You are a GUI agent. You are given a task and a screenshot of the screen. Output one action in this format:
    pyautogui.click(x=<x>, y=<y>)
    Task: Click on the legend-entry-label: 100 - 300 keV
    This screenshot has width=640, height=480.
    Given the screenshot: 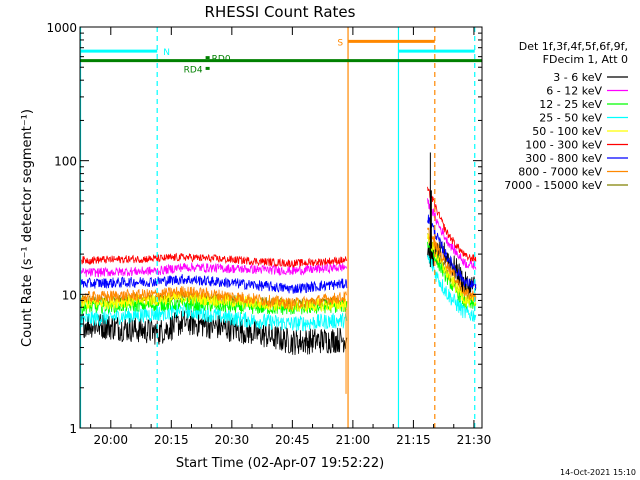 What is the action you would take?
    pyautogui.click(x=563, y=145)
    